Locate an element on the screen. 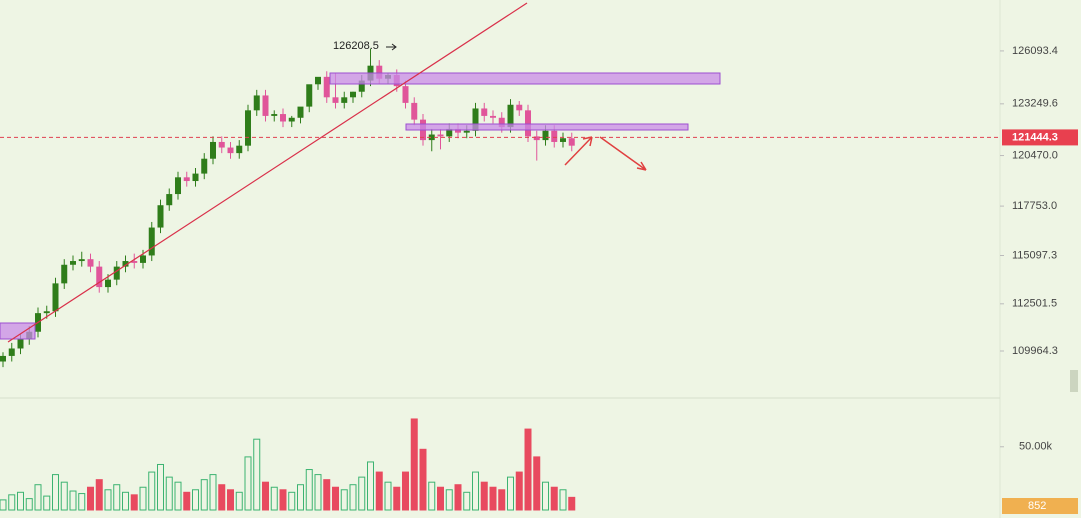 The image size is (1081, 518). current-volume-label: 852 is located at coordinates (1037, 506).